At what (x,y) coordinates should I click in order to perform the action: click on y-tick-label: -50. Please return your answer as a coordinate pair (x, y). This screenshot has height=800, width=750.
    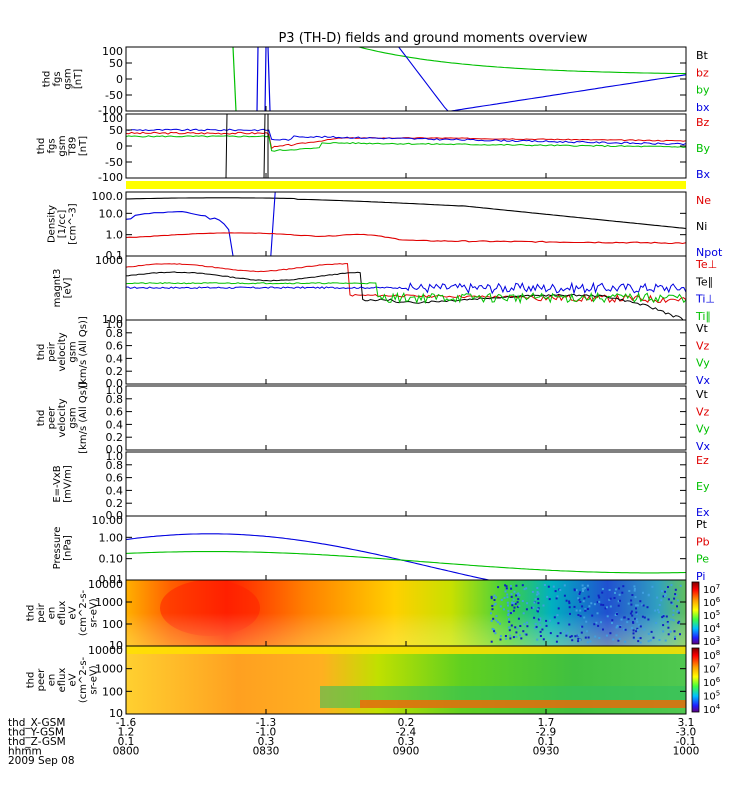
    Looking at the image, I should click on (114, 95).